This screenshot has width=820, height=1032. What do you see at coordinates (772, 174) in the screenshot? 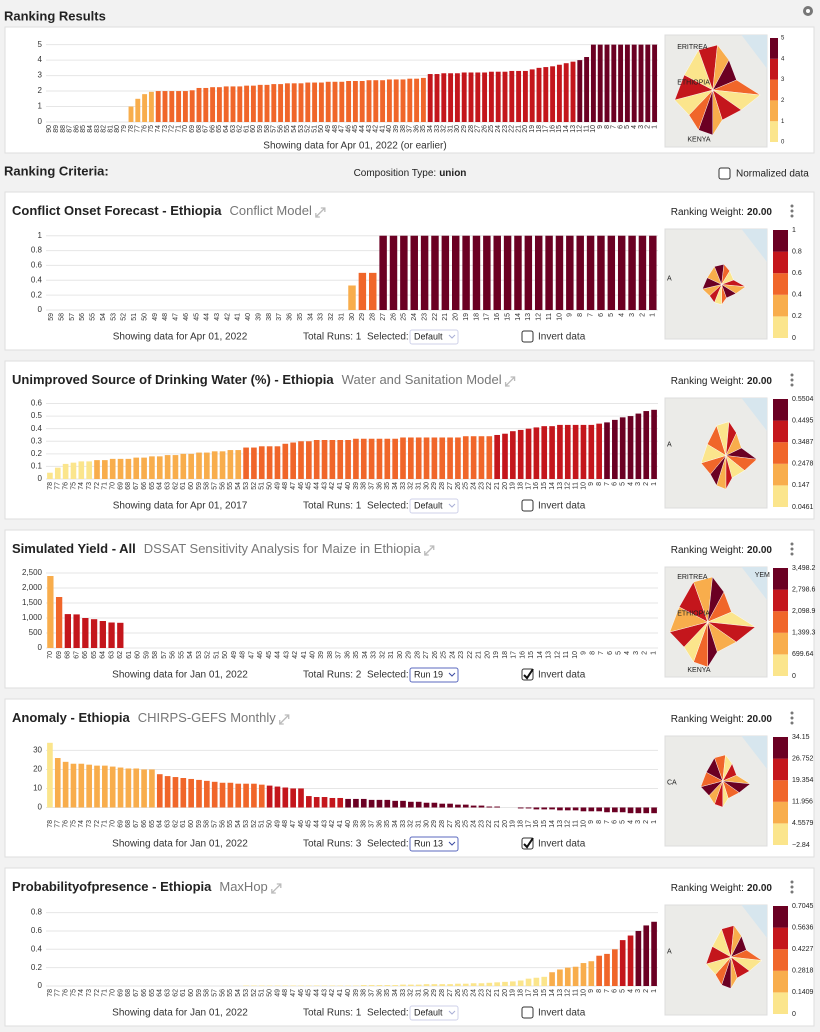
I see `checkbox-label: Normalized data` at bounding box center [772, 174].